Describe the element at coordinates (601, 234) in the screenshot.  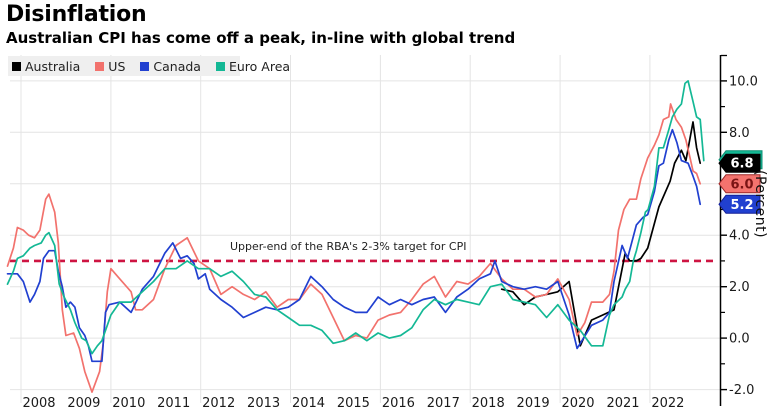
I see `series-line-australia` at that location.